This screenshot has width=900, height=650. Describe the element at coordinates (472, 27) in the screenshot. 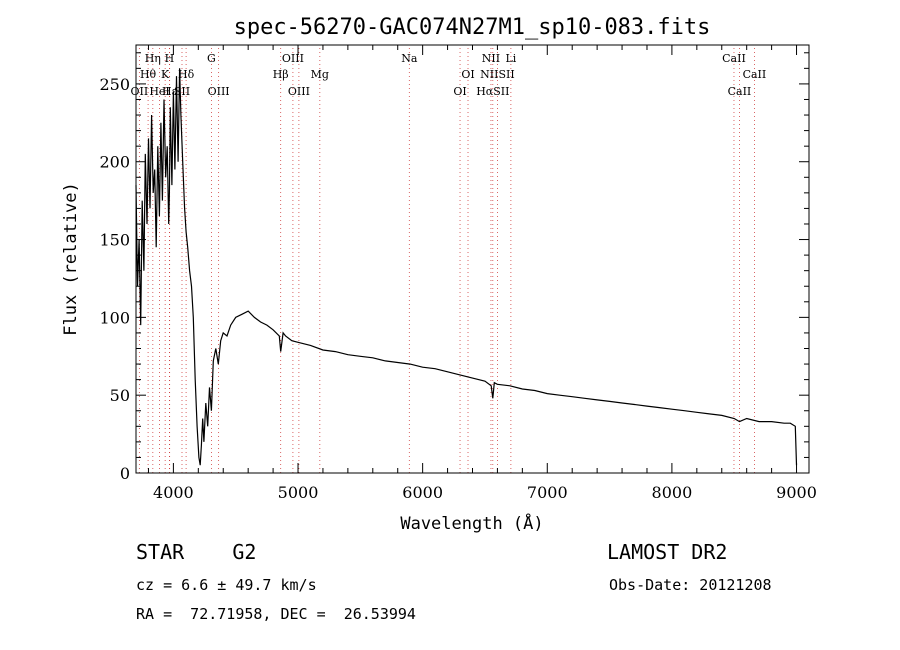

I see `chart-title: spec-56270-GAC074N27M1_sp10-083.fits` at that location.